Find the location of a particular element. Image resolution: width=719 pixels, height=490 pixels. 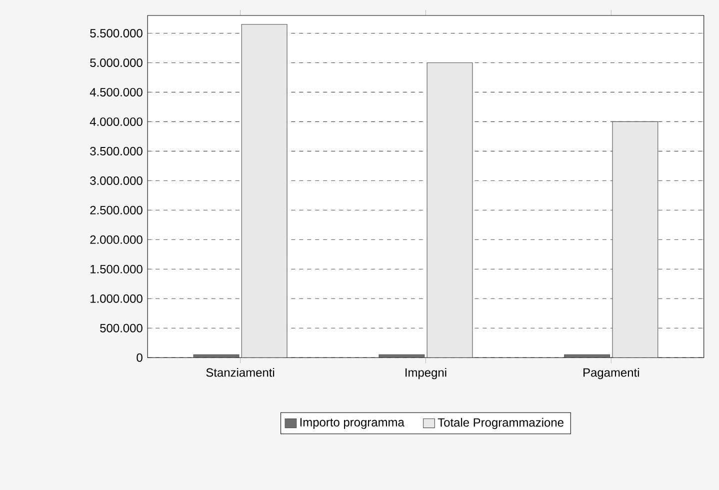

y-tick-label: 2.500.000 is located at coordinates (116, 210).